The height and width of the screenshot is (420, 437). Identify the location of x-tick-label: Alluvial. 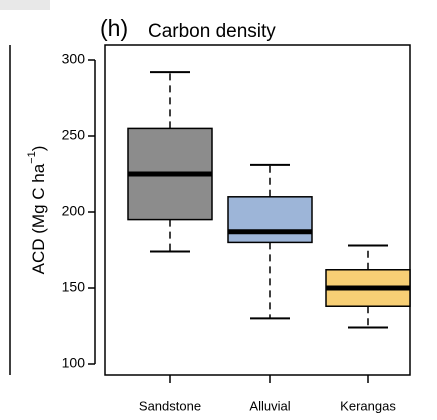
(269, 405).